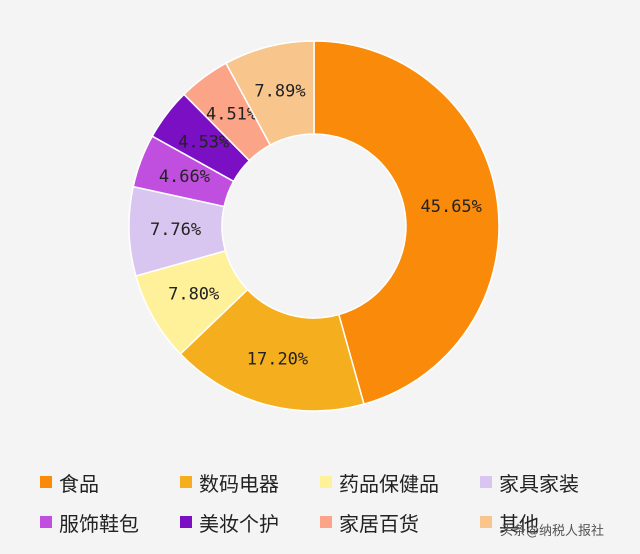 This screenshot has width=640, height=554. I want to click on legend-item-0: 食品, so click(110, 482).